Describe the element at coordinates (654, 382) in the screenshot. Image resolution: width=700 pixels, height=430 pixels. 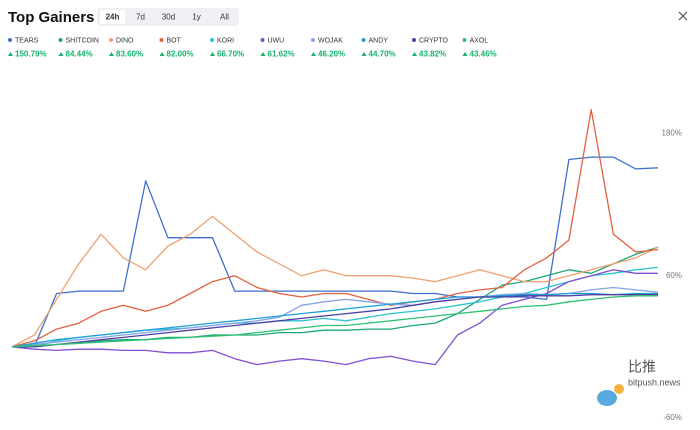
I see `watermark-url: bitpush.news` at that location.